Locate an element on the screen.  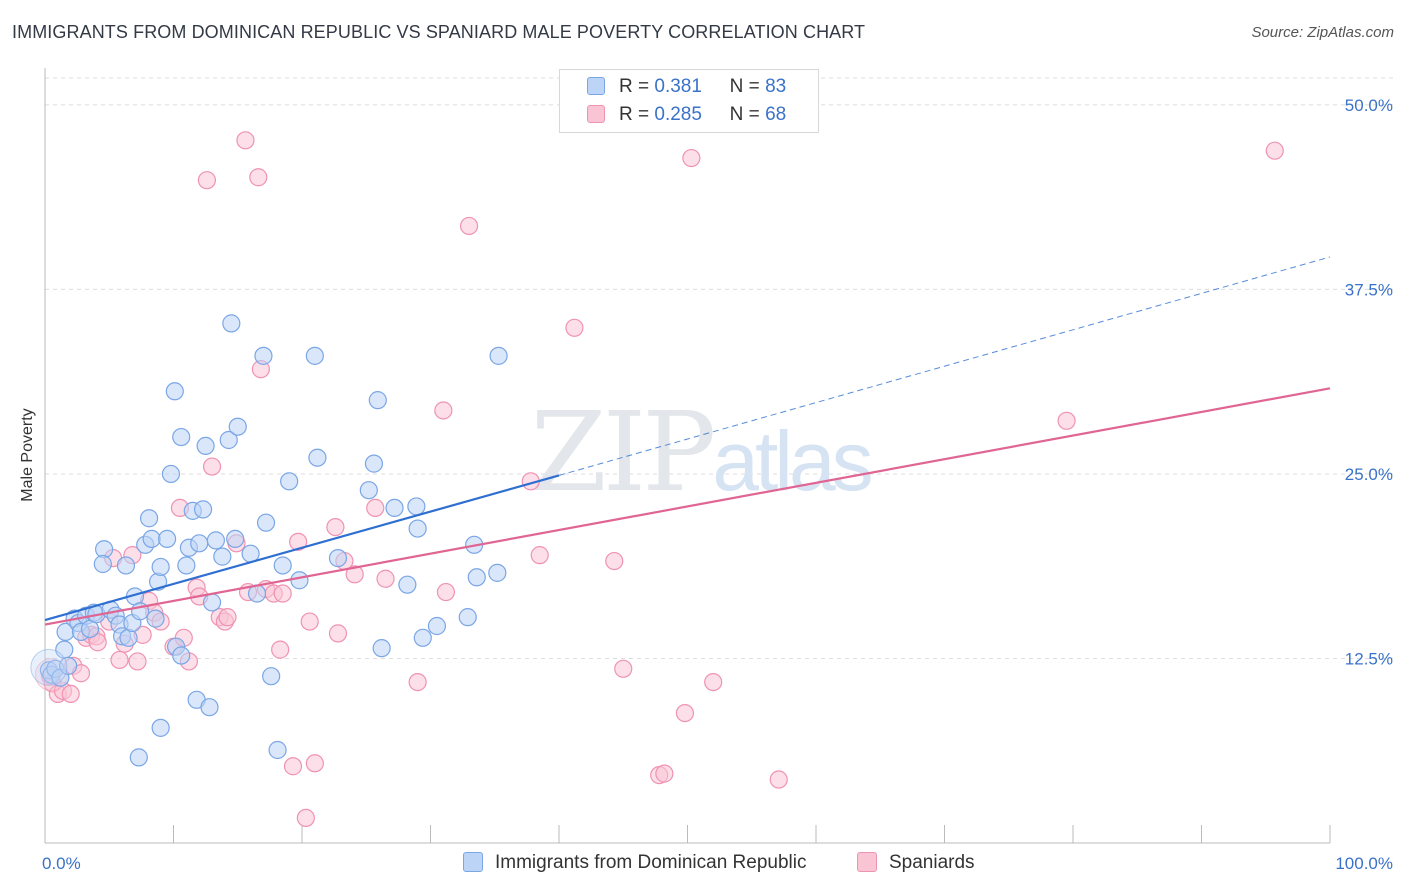
y-tick-label: 50.0% is located at coordinates (1369, 105).